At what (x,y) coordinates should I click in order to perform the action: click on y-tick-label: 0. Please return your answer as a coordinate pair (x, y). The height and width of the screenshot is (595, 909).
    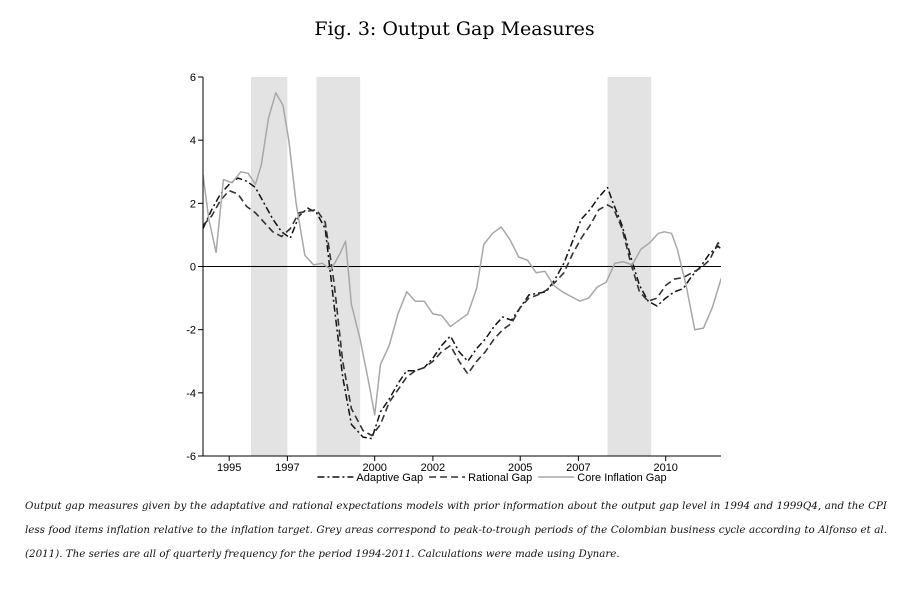
    Looking at the image, I should click on (193, 268).